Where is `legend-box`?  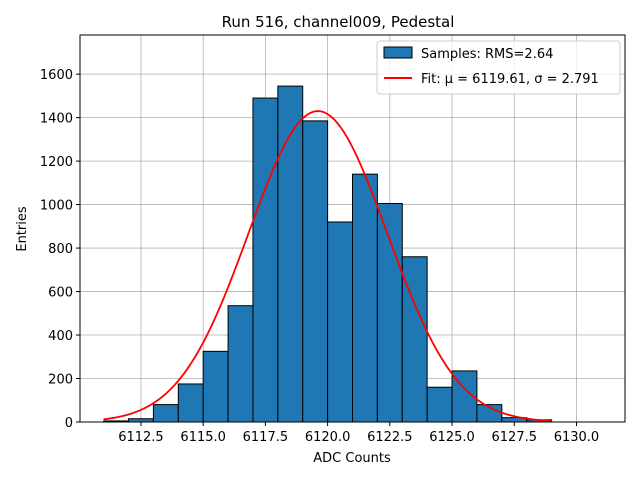
legend-box is located at coordinates (498, 67).